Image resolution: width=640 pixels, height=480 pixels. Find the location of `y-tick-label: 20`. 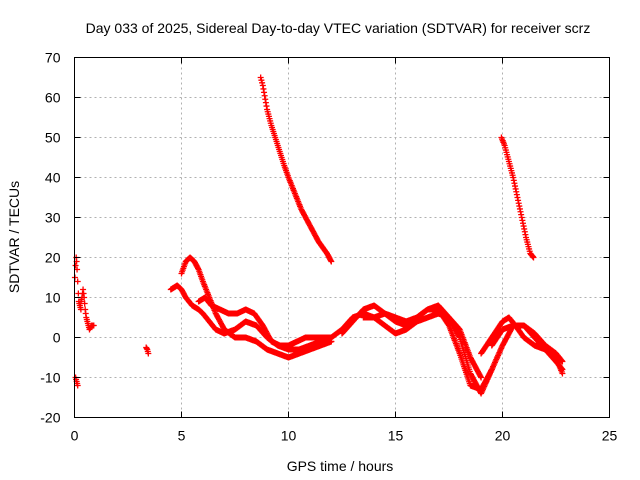

y-tick-label: 20 is located at coordinates (53, 258).